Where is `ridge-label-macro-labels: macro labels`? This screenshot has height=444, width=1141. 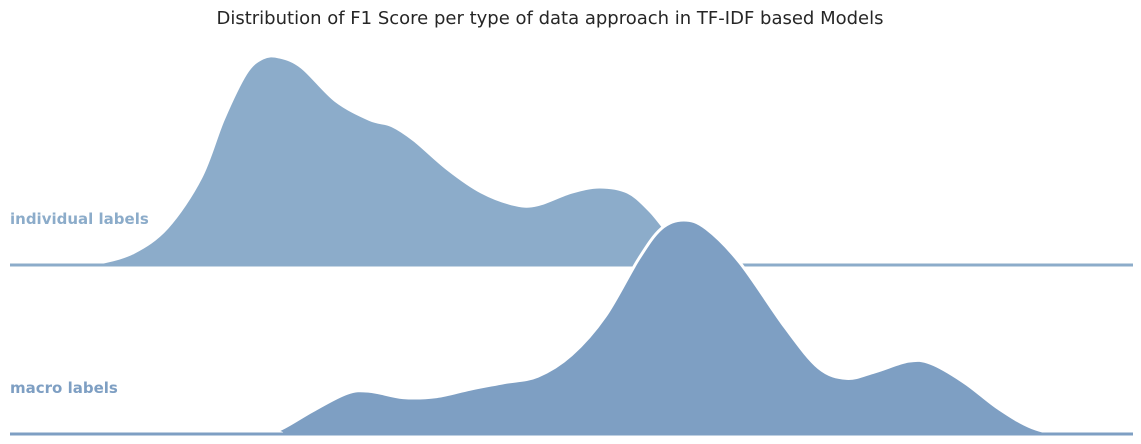
ridge-label-macro-labels: macro labels is located at coordinates (64, 388).